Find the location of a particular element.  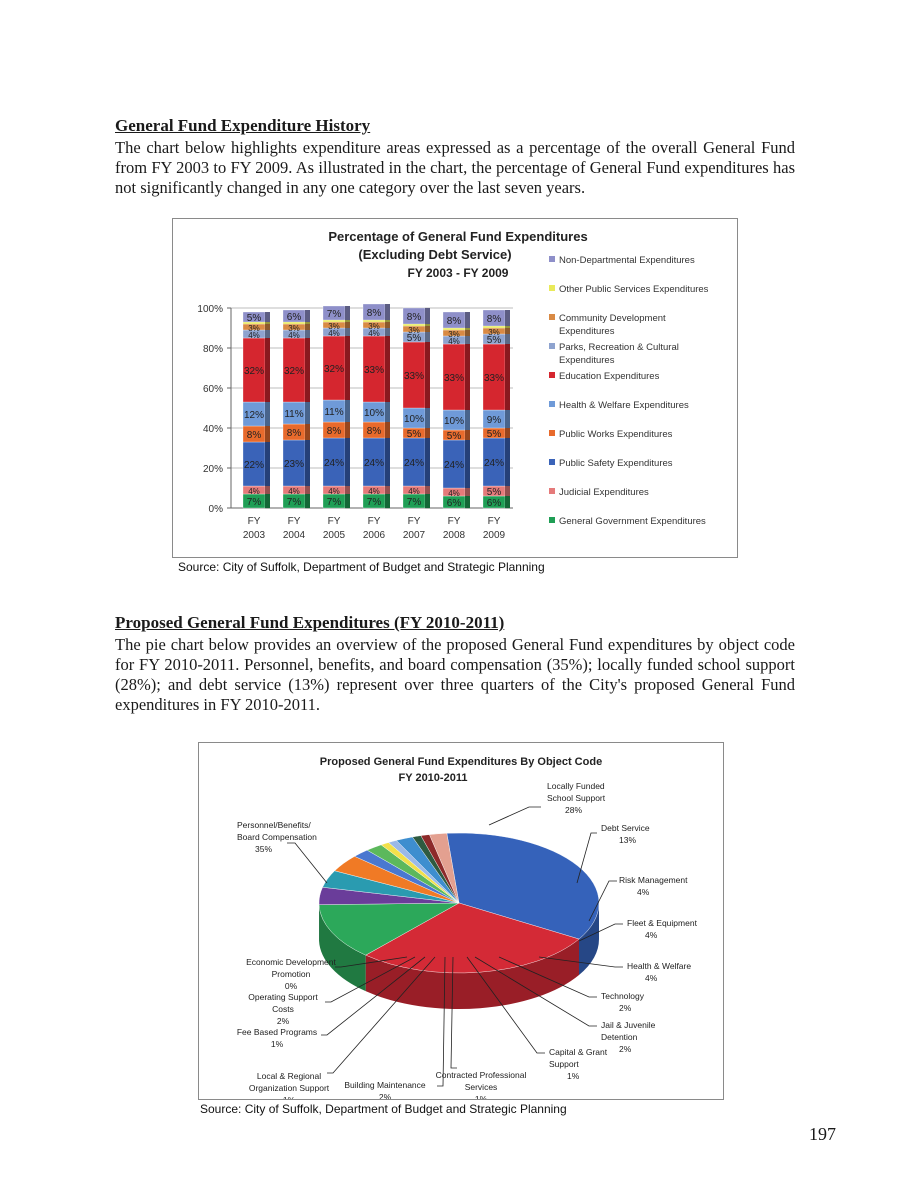

bar-data-label: 3% is located at coordinates (334, 326).